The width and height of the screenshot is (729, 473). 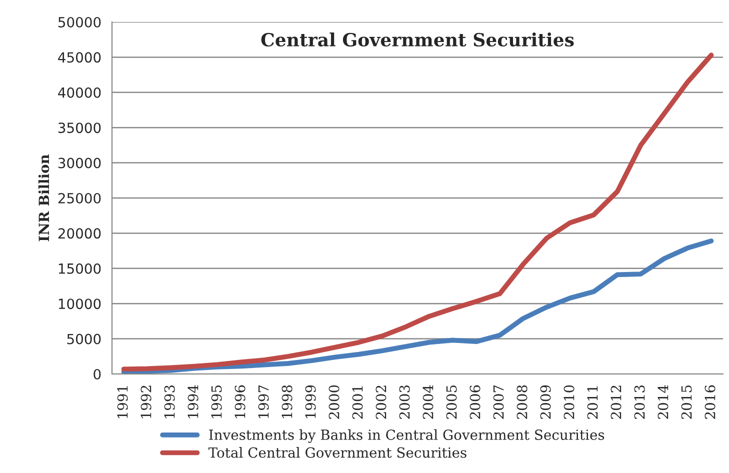 I want to click on y-axis-title: INR Billion, so click(x=44, y=198).